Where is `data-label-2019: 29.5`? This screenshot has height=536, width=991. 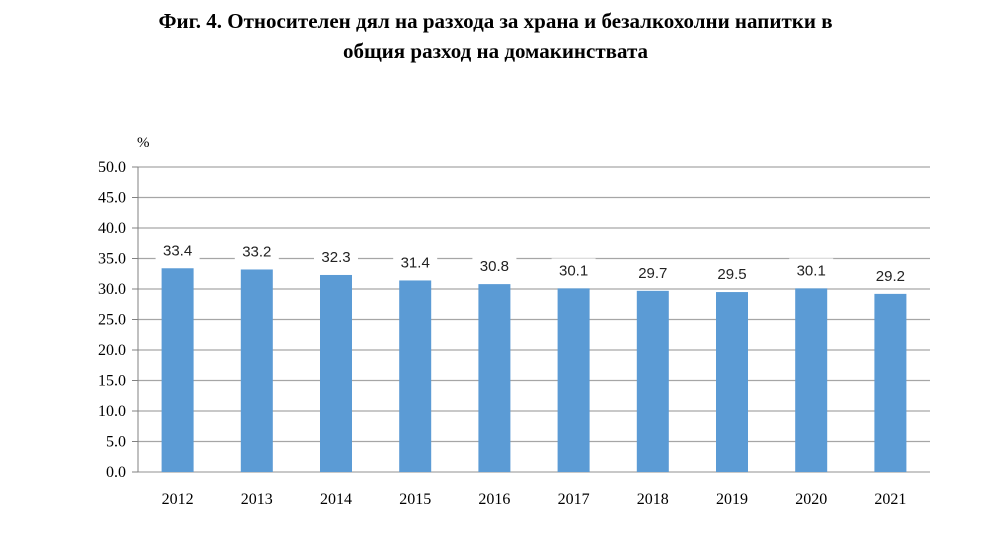
data-label-2019: 29.5 is located at coordinates (731, 274).